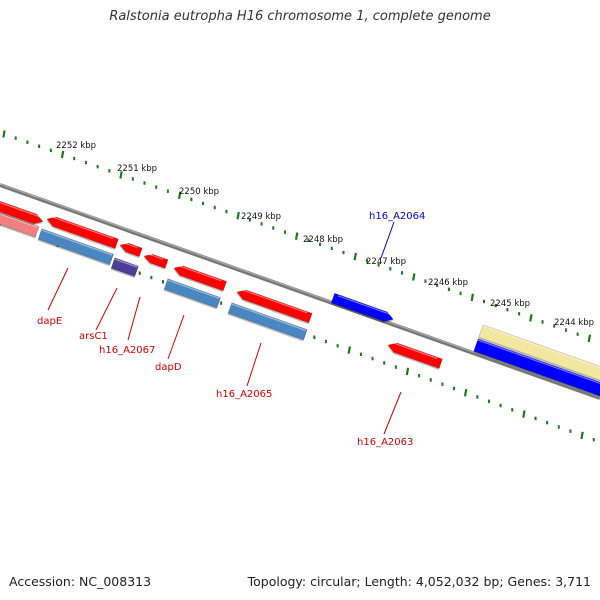 The width and height of the screenshot is (600, 600). I want to click on feature-purple-arsC1-highlight, so click(126, 263).